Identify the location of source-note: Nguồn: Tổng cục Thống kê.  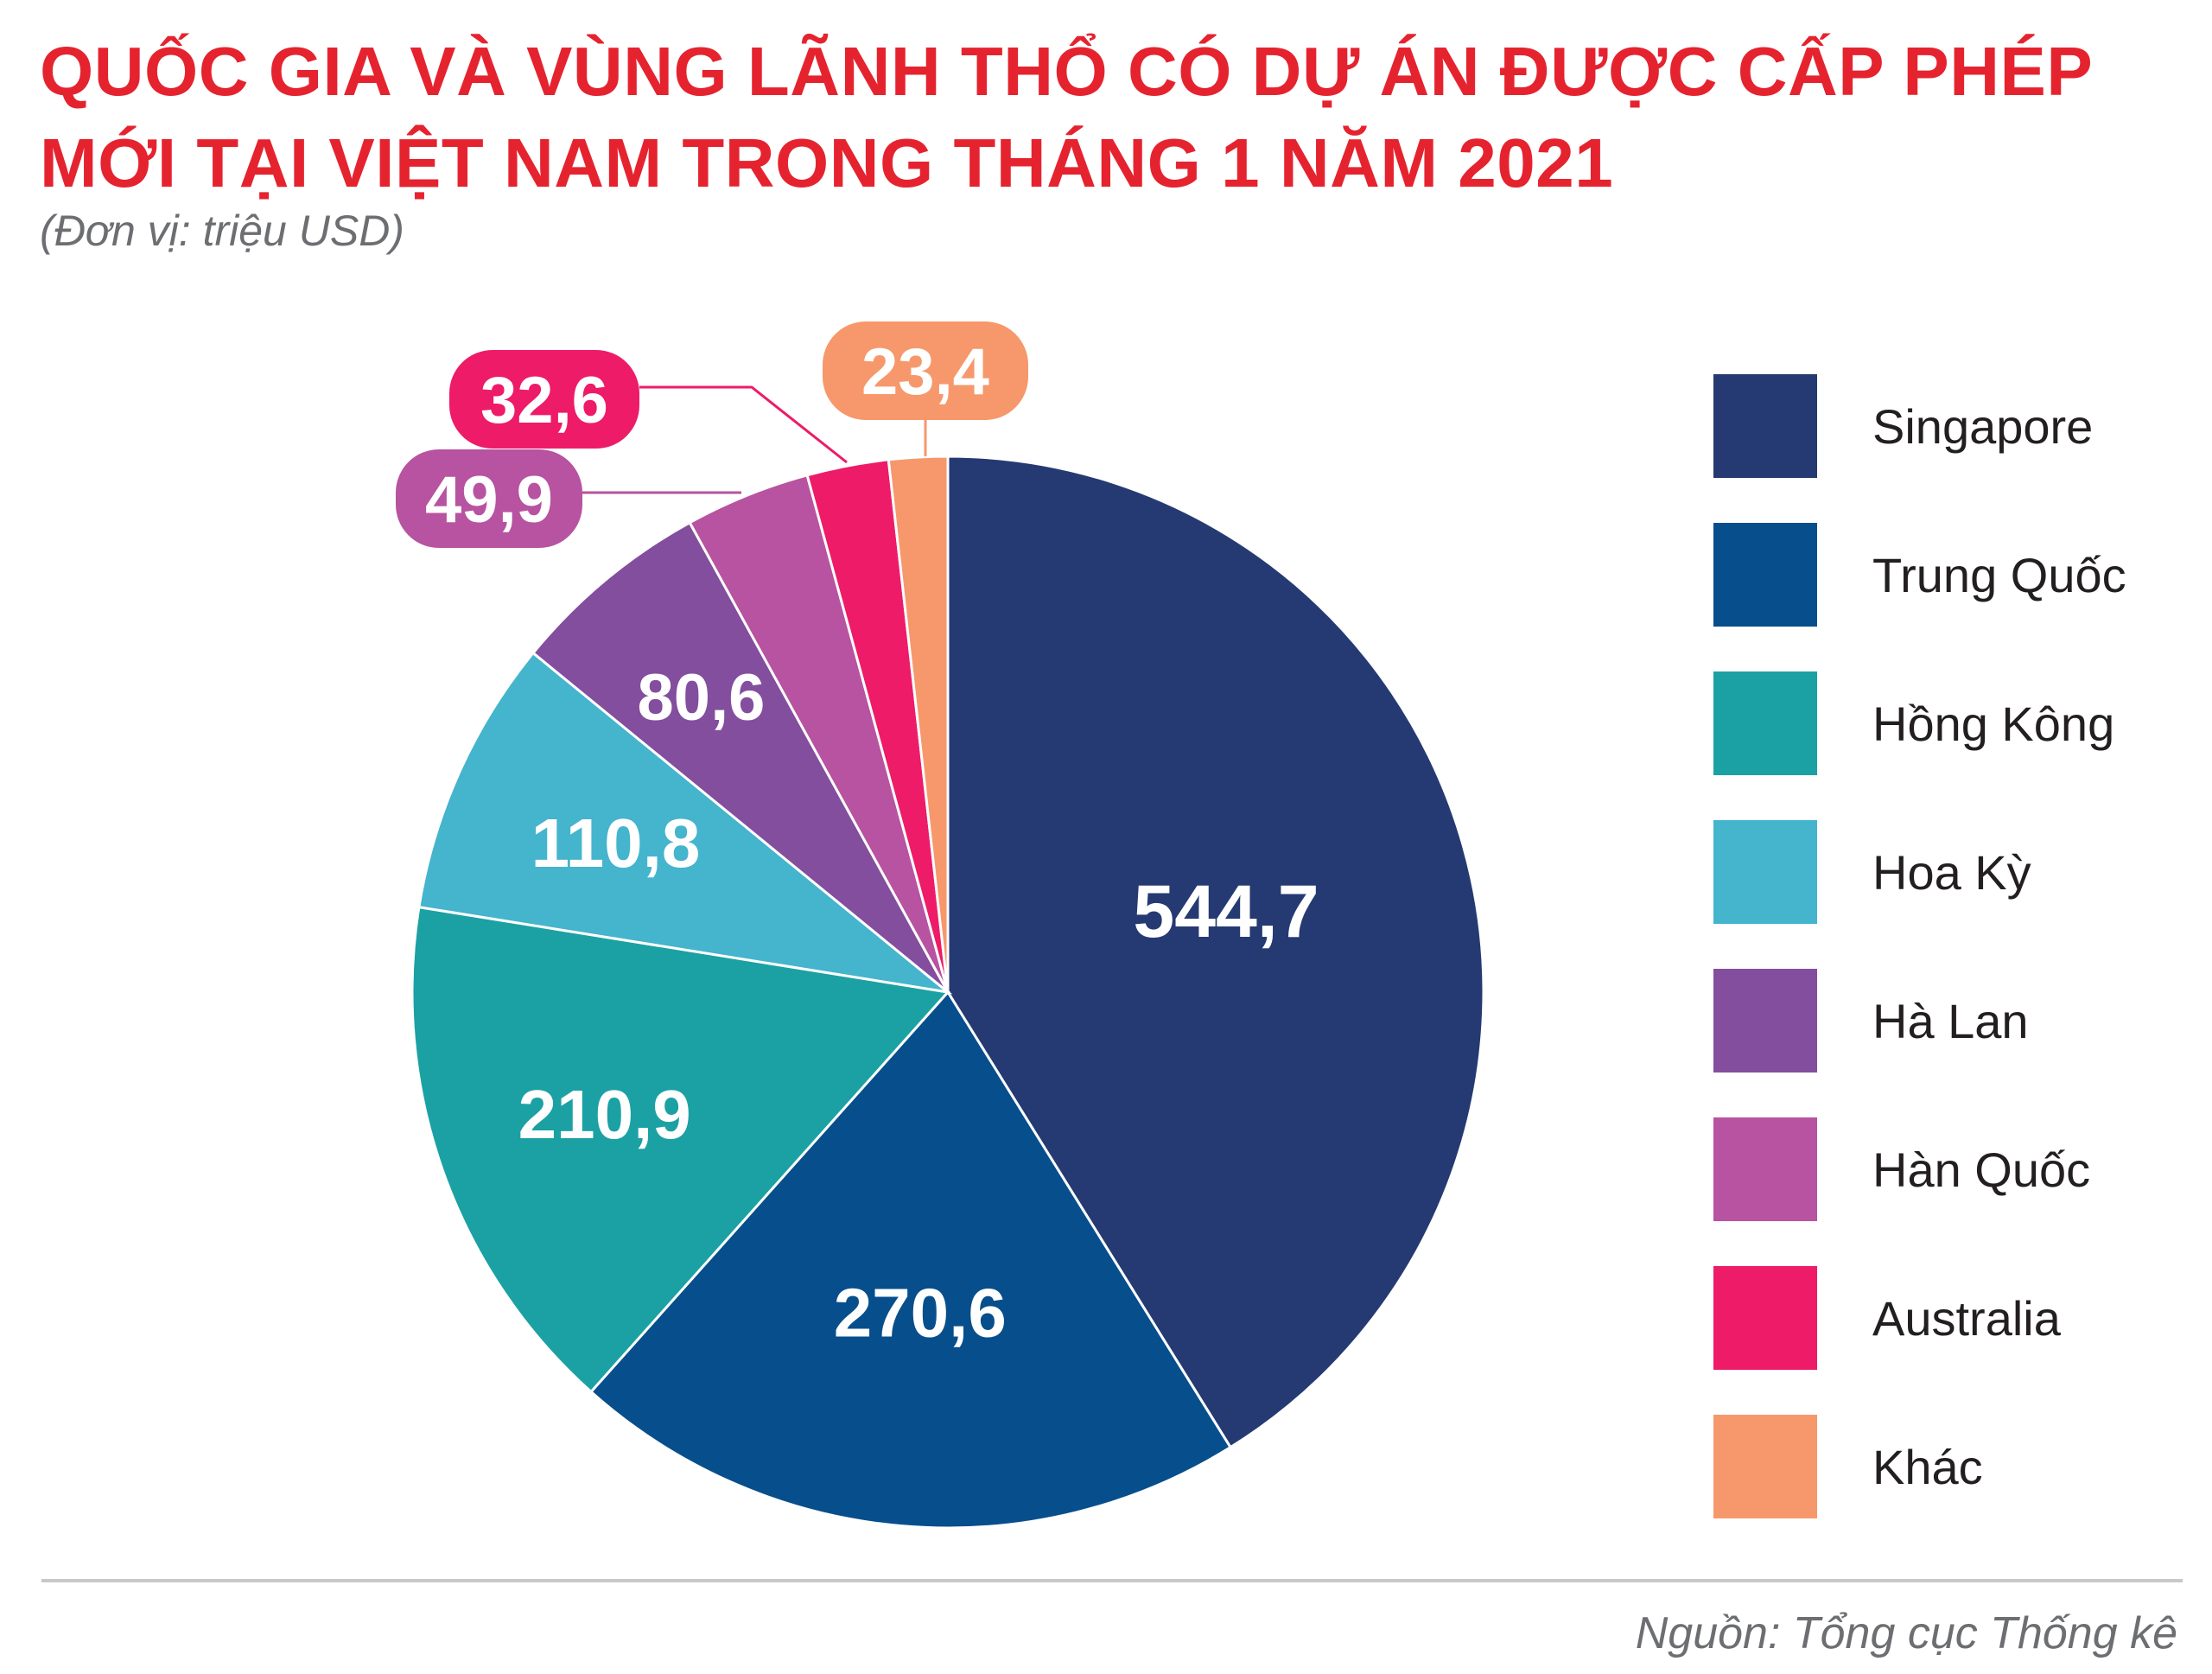
(1906, 1633).